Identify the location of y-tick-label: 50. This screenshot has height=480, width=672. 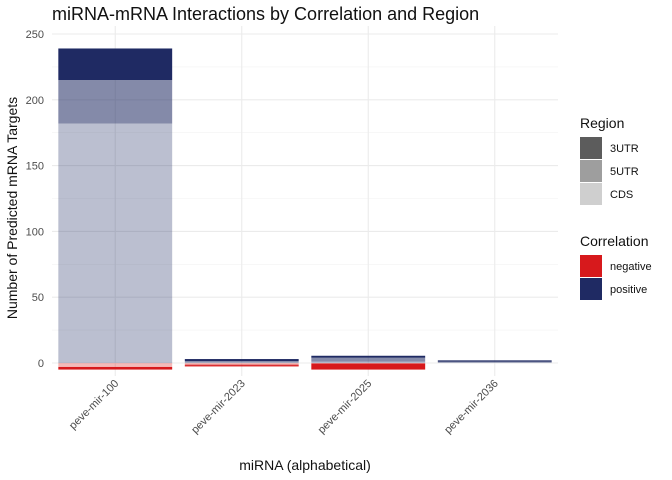
(38, 298).